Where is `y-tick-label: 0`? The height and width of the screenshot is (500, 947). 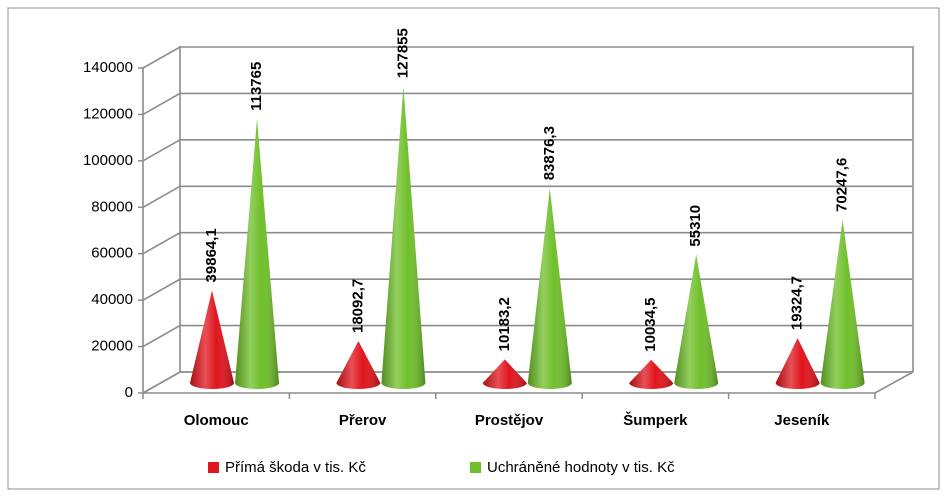
y-tick-label: 0 is located at coordinates (129, 392).